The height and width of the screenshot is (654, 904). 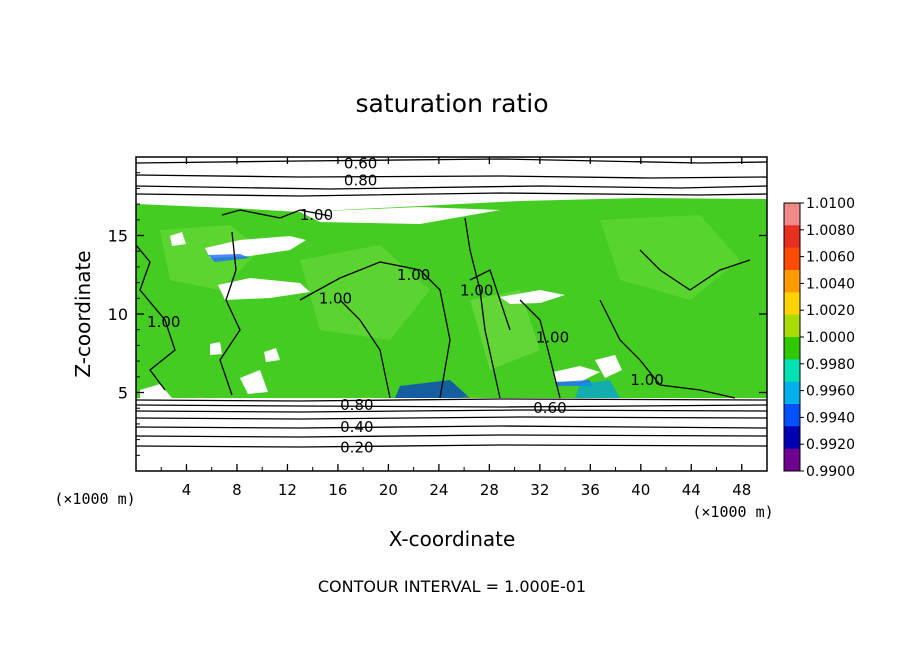 What do you see at coordinates (732, 512) in the screenshot?
I see `x-unit-label: (×1000 m)` at bounding box center [732, 512].